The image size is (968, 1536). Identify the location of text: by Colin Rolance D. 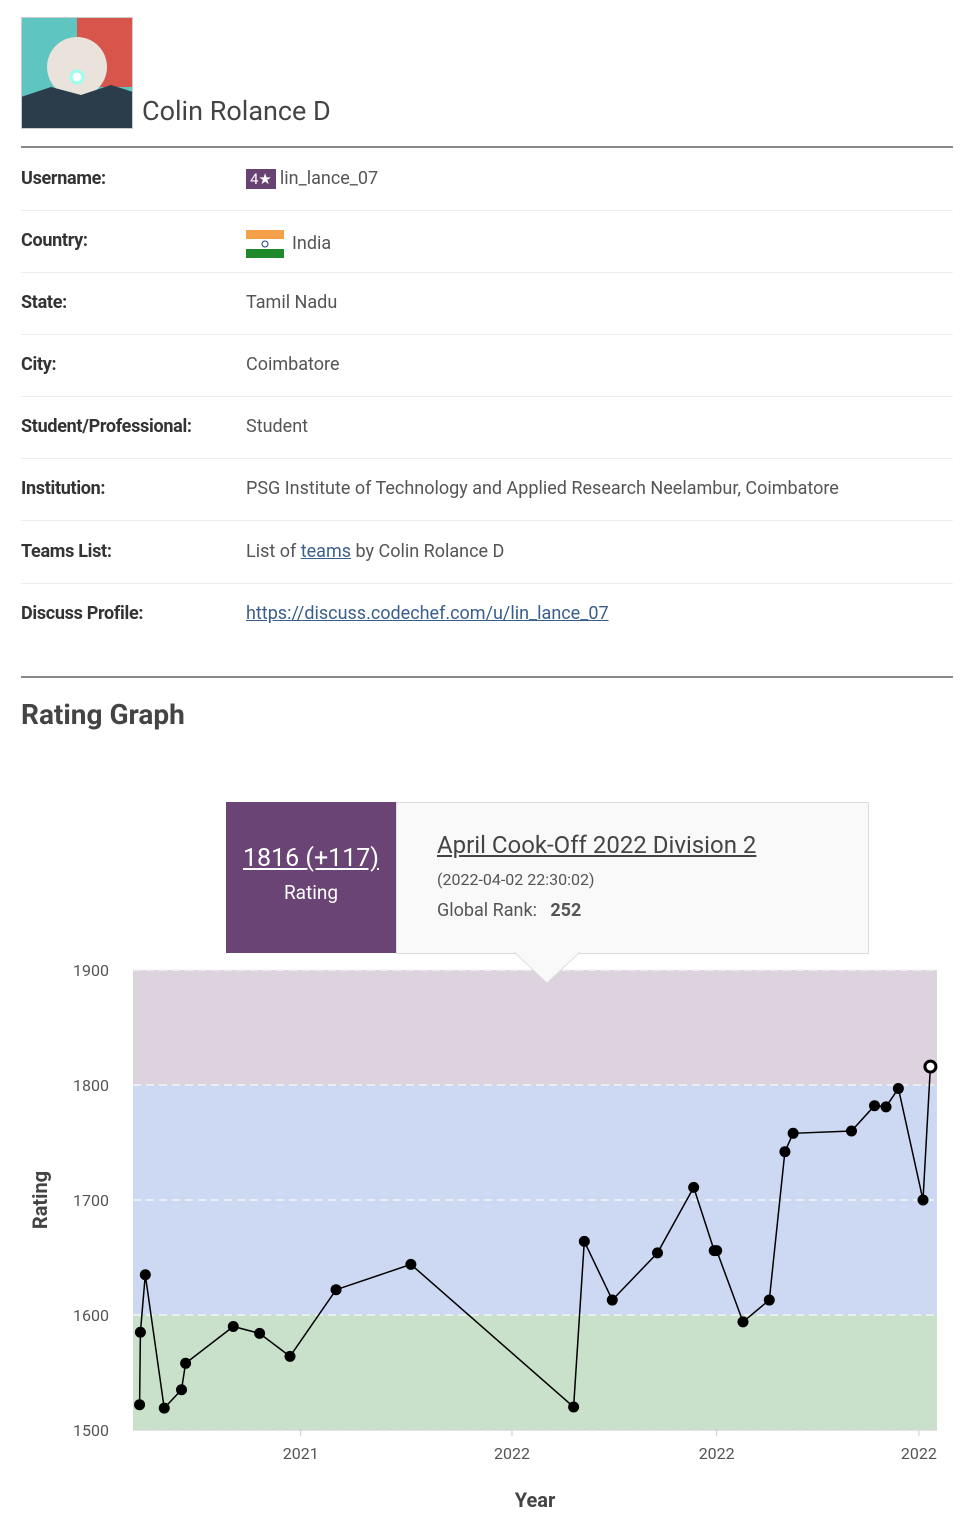
(430, 551).